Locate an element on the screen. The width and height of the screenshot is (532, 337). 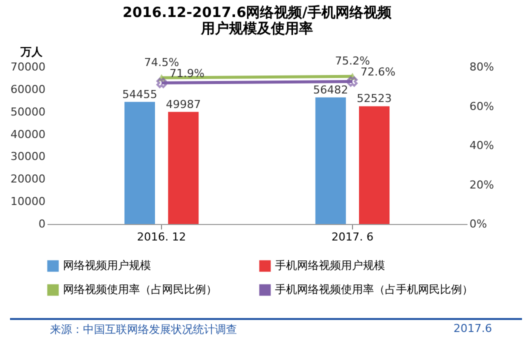
y2-tick-label: 80% is located at coordinates (482, 67).